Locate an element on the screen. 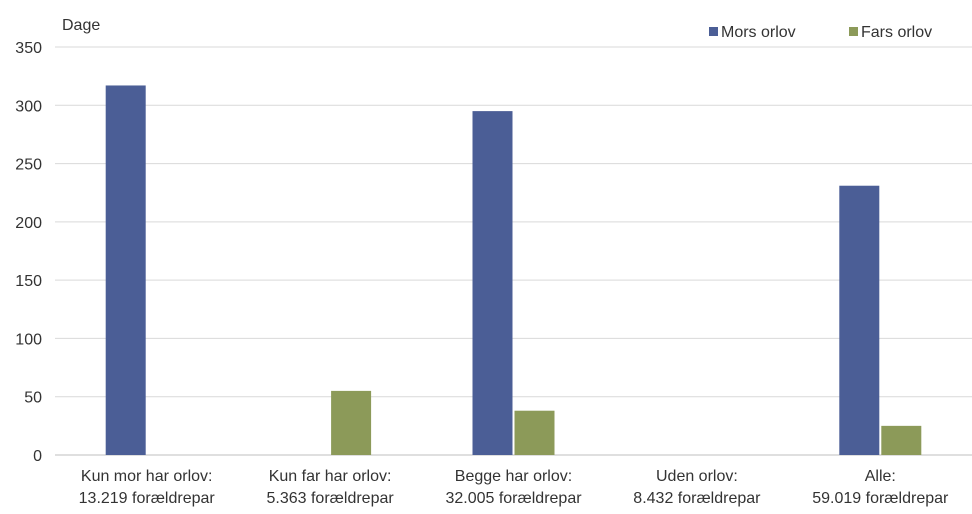 The image size is (972, 514). x-category-label: Uden orlov: is located at coordinates (697, 476).